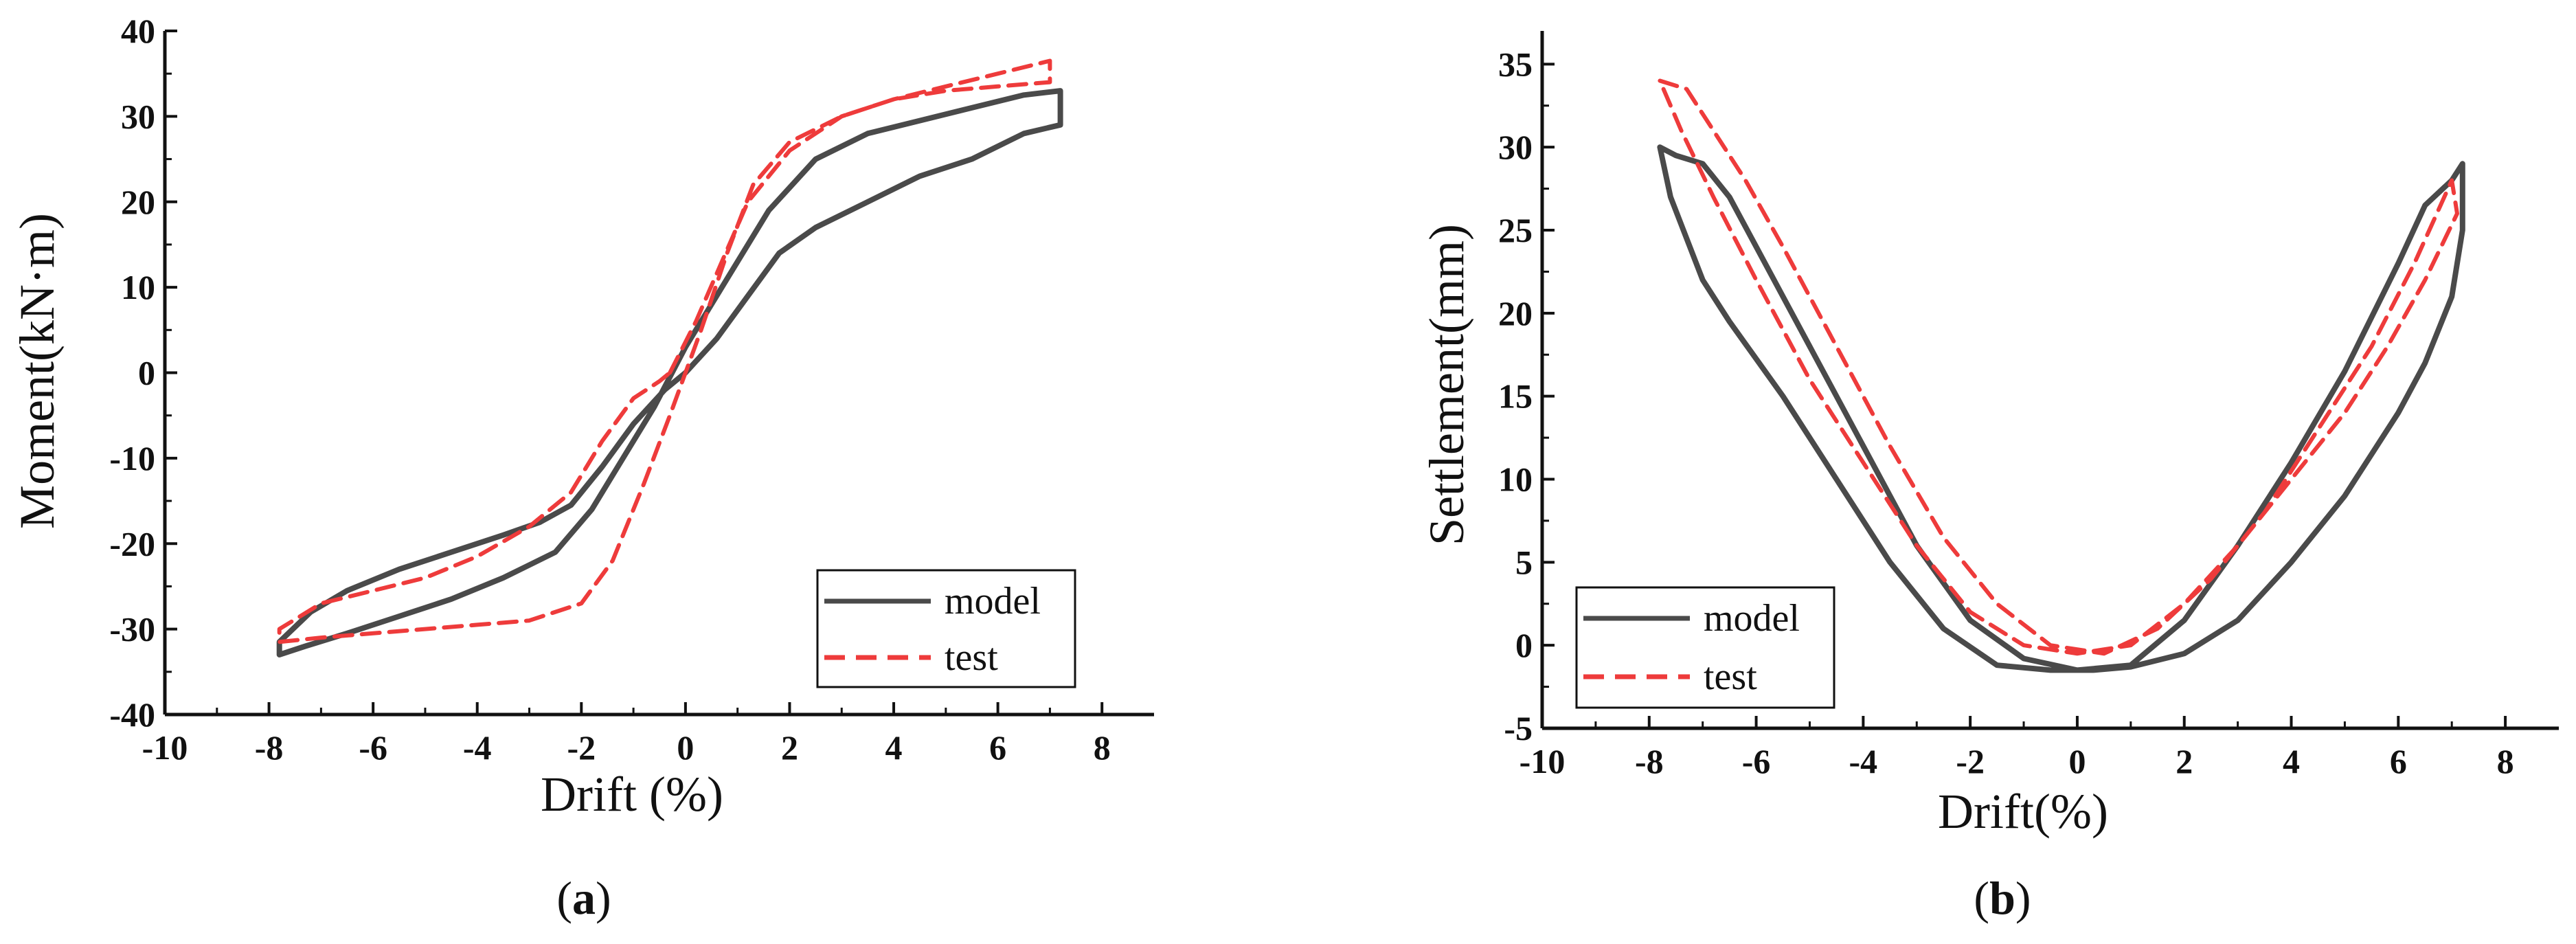  I want to click on panel-a-y-tick-label: -30, so click(132, 629).